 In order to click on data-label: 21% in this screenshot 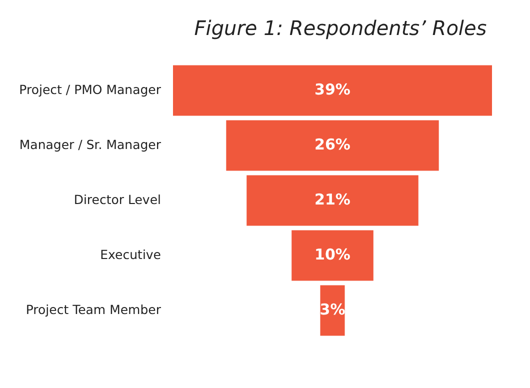, I will do `click(332, 199)`.